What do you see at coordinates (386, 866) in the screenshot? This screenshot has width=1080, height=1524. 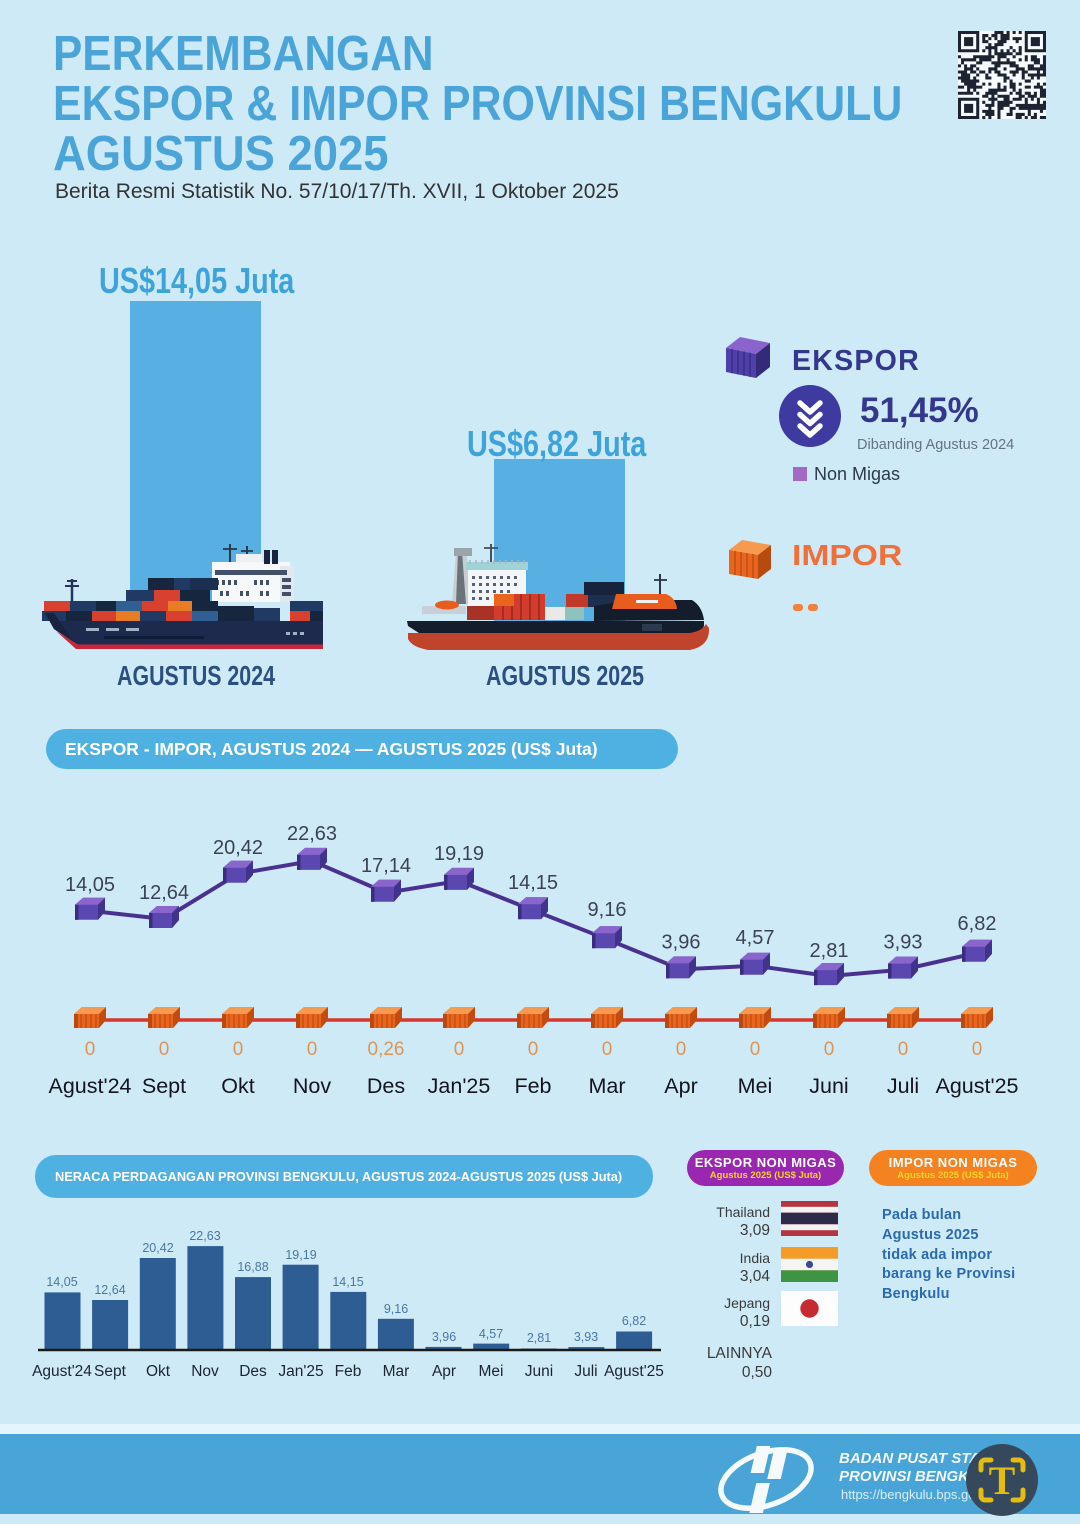 I see `svg-text: 17,14` at bounding box center [386, 866].